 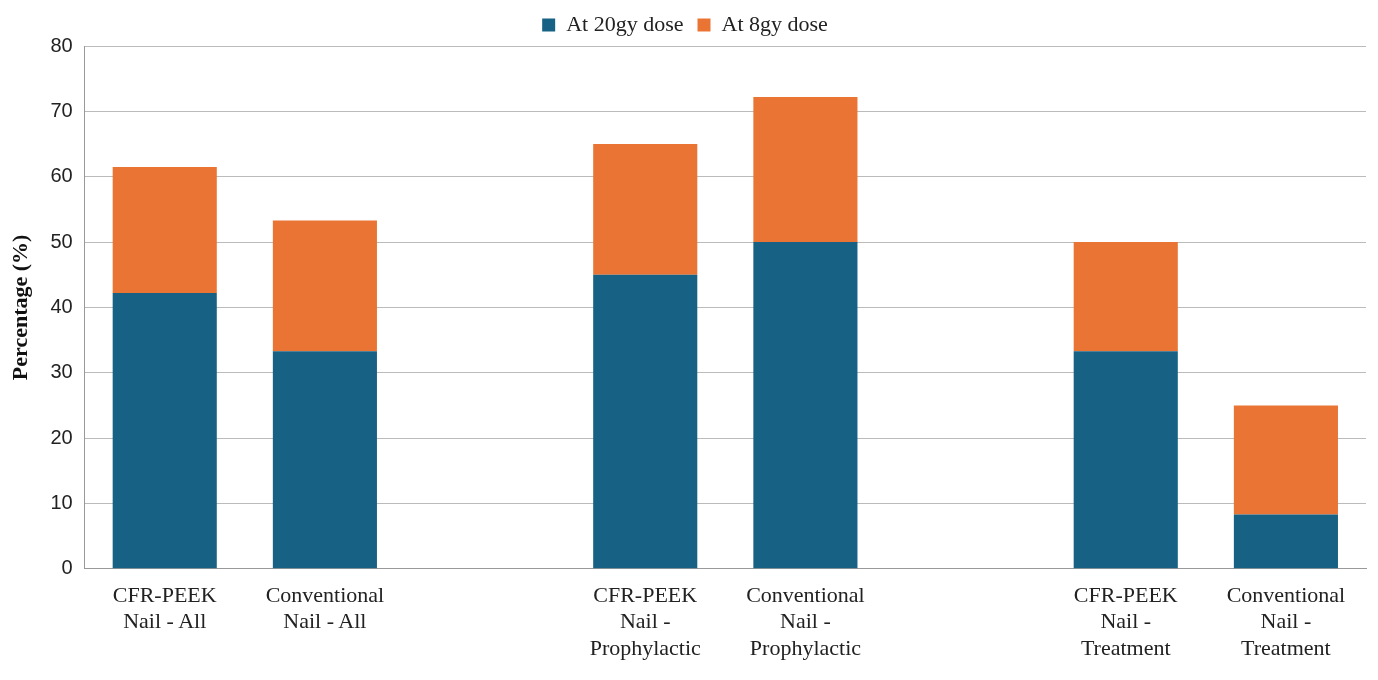 What do you see at coordinates (805, 620) in the screenshot?
I see `x-tick-label: Conventional Nail - Prophylactic` at bounding box center [805, 620].